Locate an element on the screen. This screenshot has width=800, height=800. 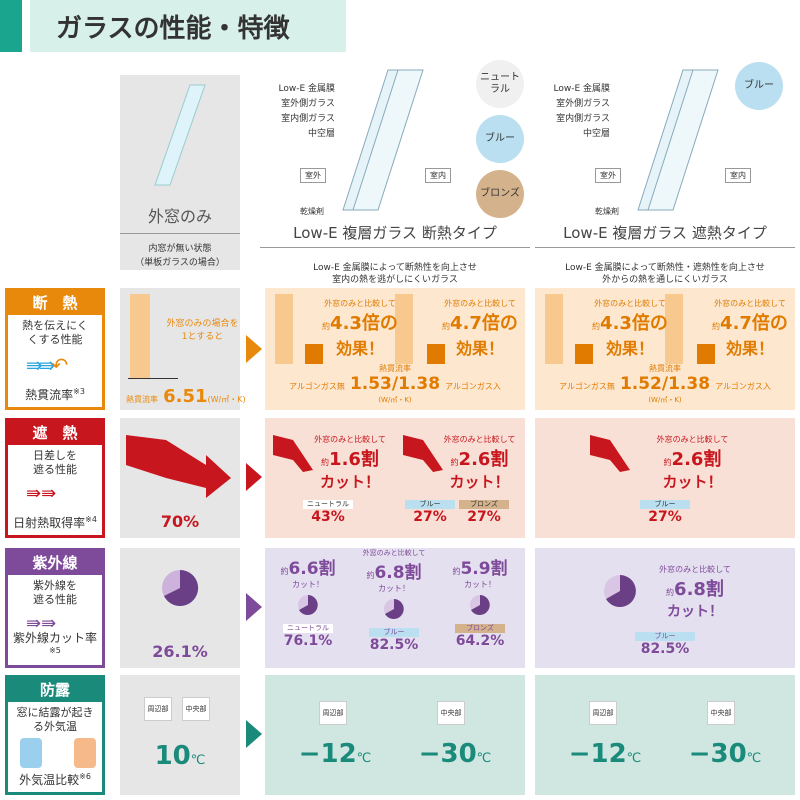
row-footer: 日射熱取得率 is located at coordinates (49, 523).